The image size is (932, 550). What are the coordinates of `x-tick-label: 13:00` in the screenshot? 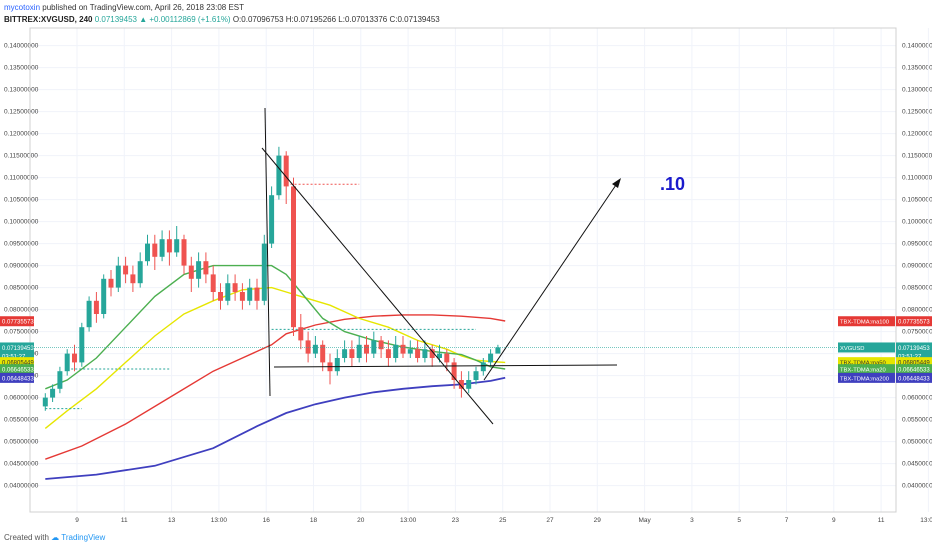 It's located at (408, 520).